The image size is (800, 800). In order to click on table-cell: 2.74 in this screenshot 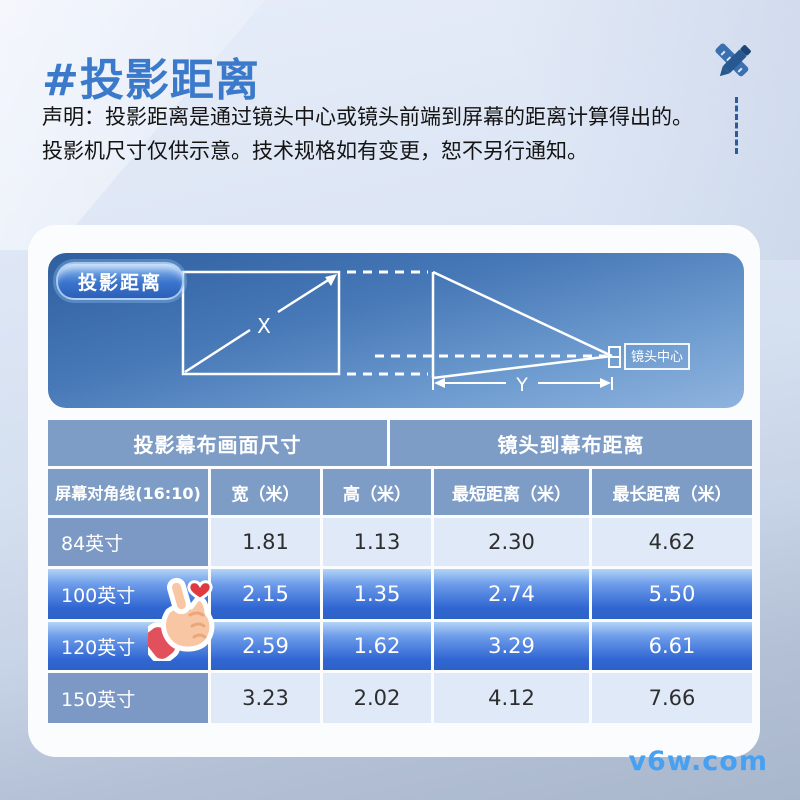, I will do `click(511, 594)`.